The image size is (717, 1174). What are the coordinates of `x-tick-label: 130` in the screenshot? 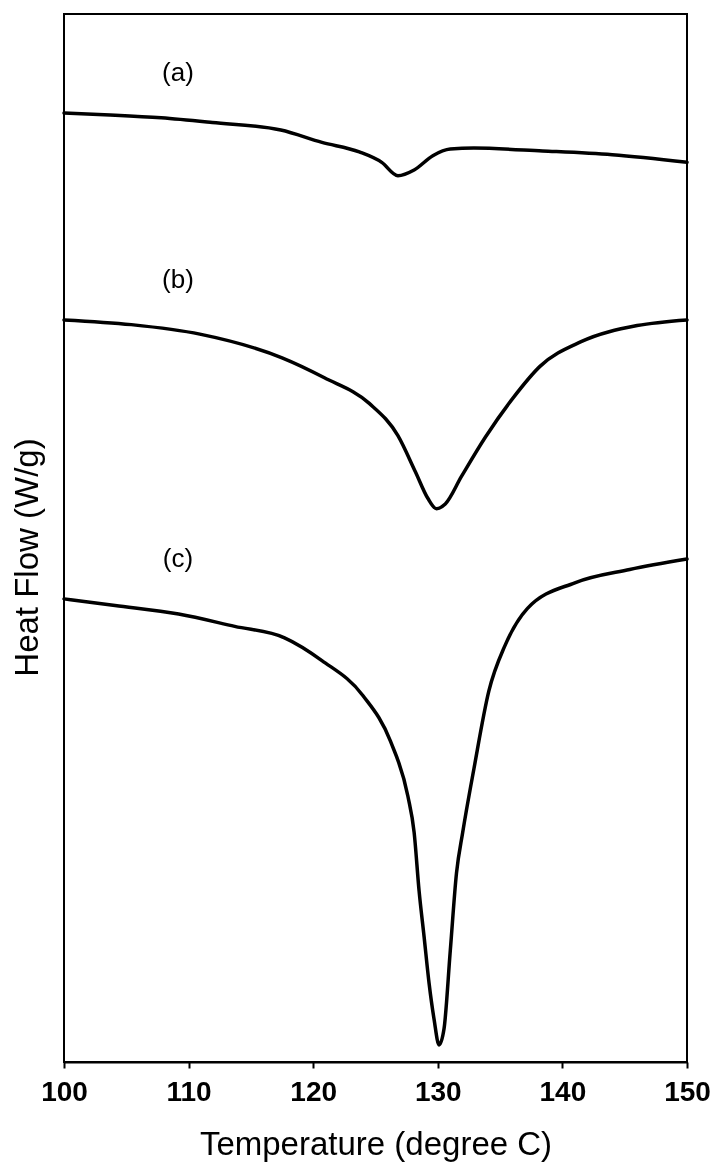 It's located at (438, 1091).